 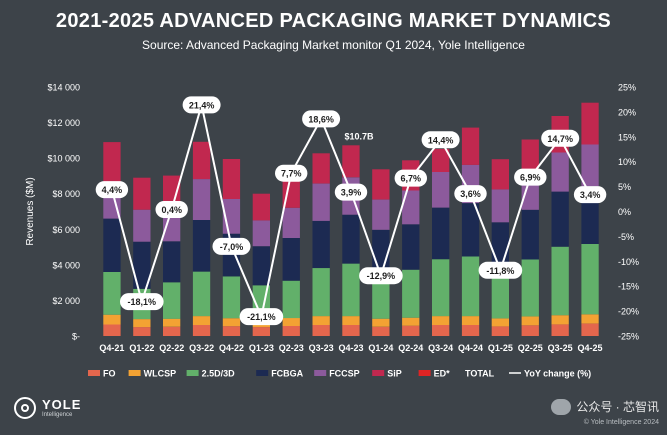 I want to click on yoy-label: 3,4%, so click(x=590, y=195).